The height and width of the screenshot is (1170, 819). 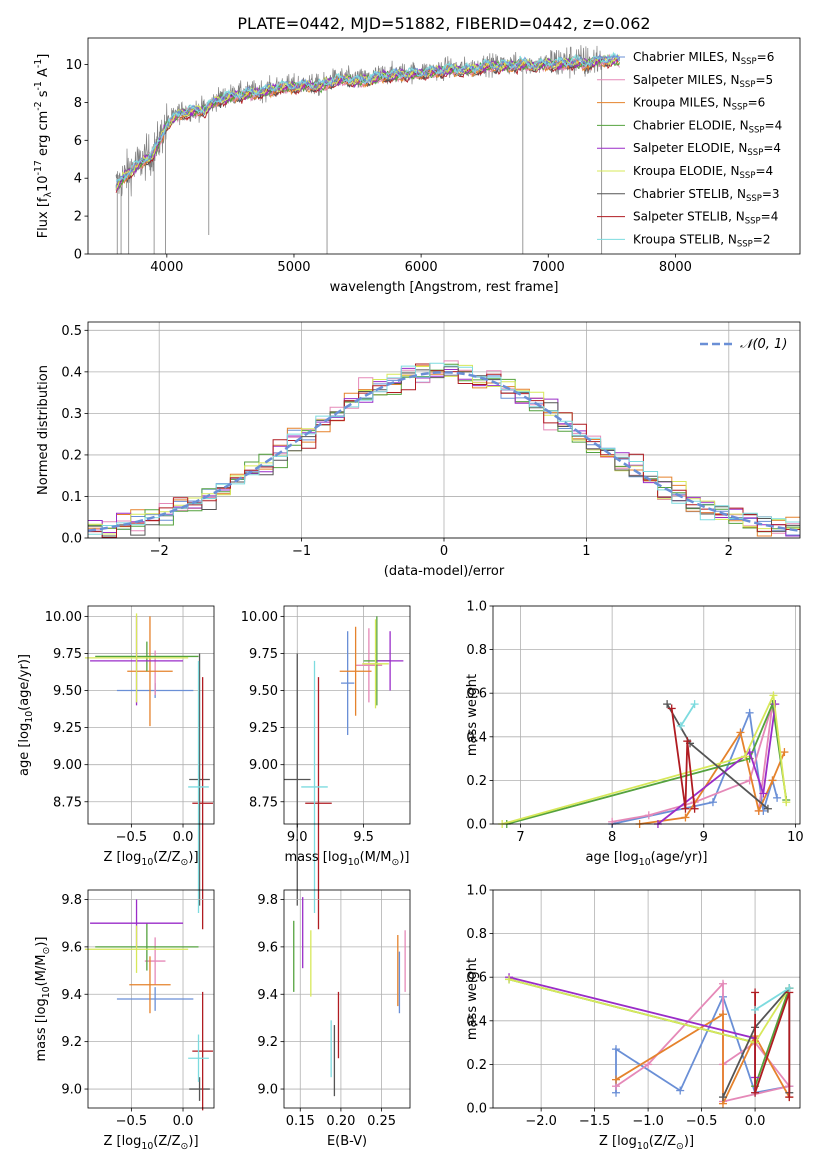 What do you see at coordinates (476, 1109) in the screenshot?
I see `y-tick-label: 0.0` at bounding box center [476, 1109].